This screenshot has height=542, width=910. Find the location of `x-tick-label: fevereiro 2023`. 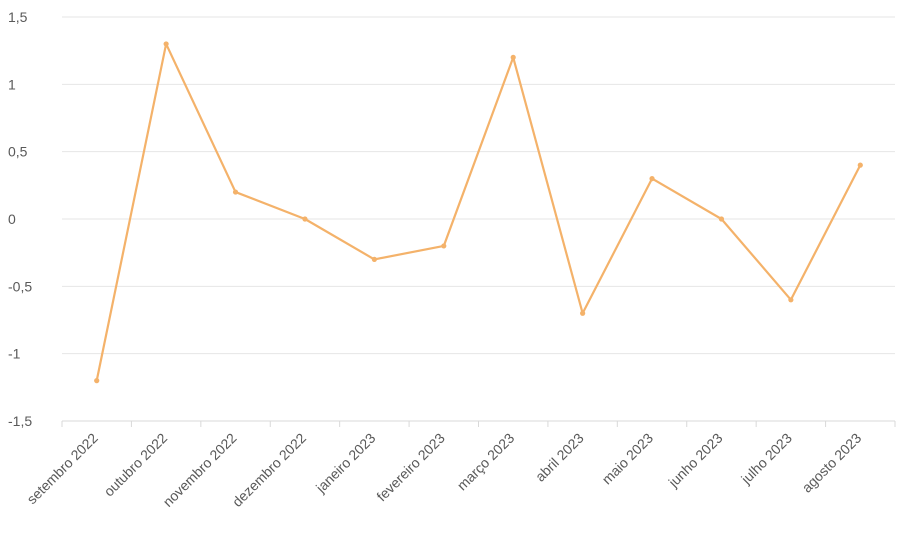

x-tick-label: fevereiro 2023 is located at coordinates (410, 467).